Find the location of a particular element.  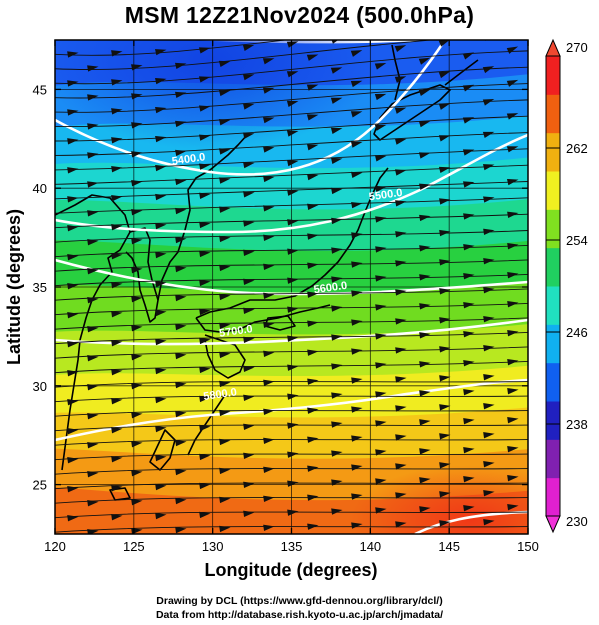

y-axis-label: Latitude (degrees) is located at coordinates (14, 287).